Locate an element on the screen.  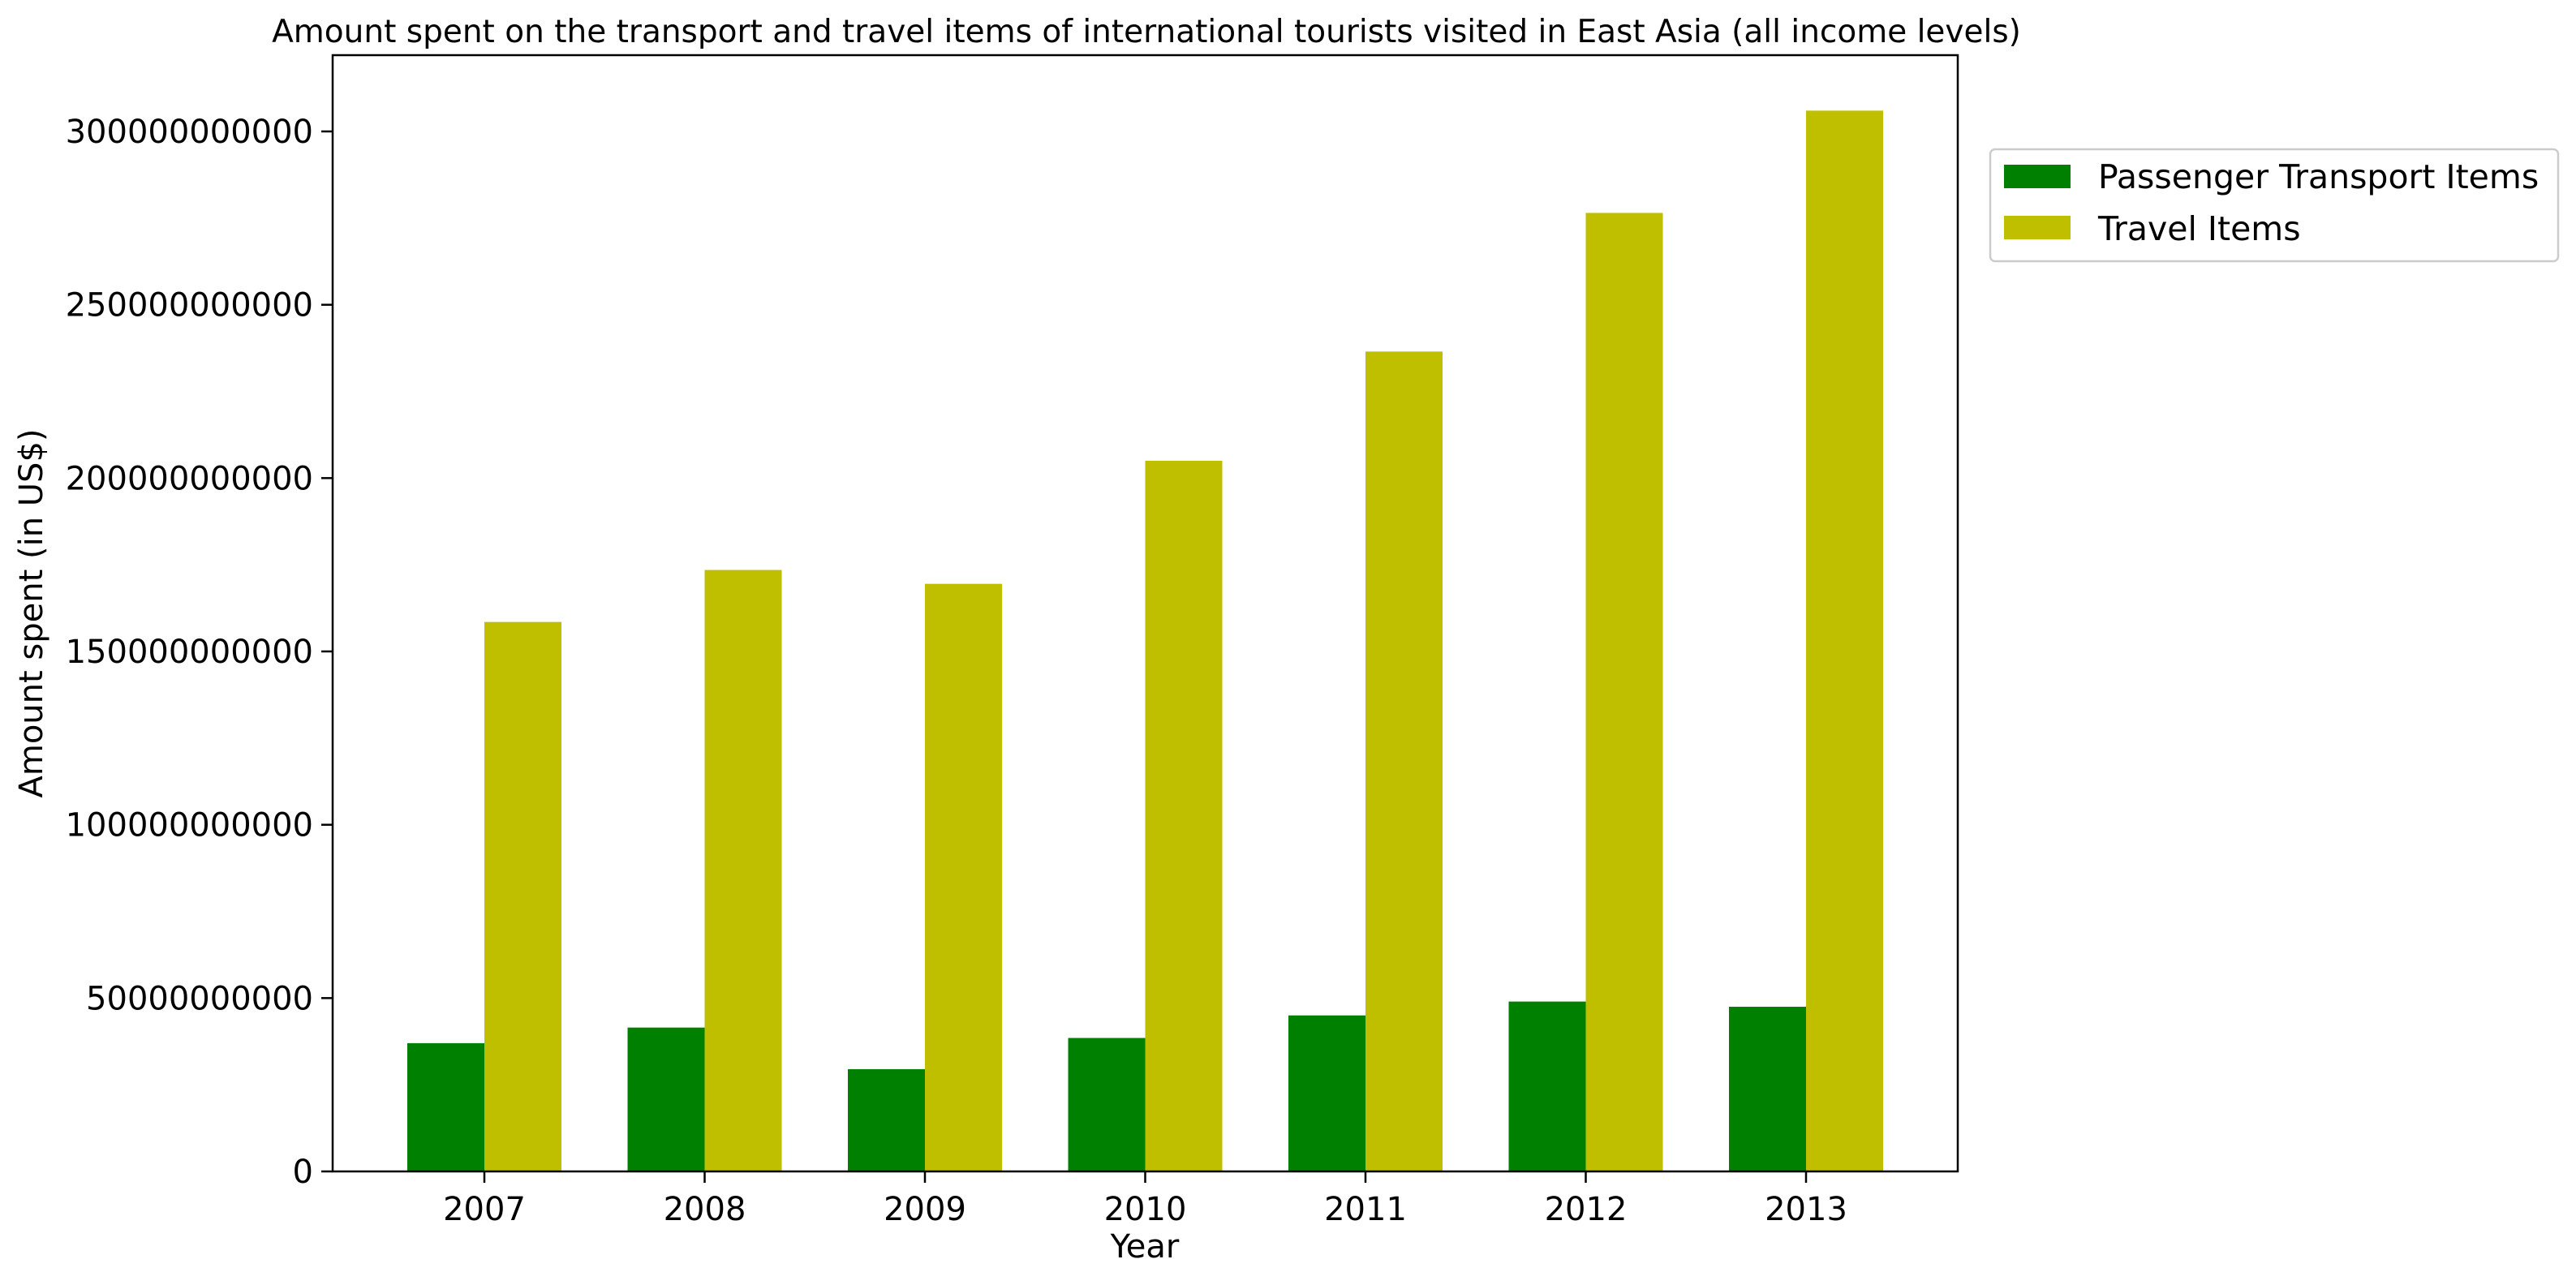
legend-label-passenger-transport: Passenger Transport Items is located at coordinates (2318, 176).